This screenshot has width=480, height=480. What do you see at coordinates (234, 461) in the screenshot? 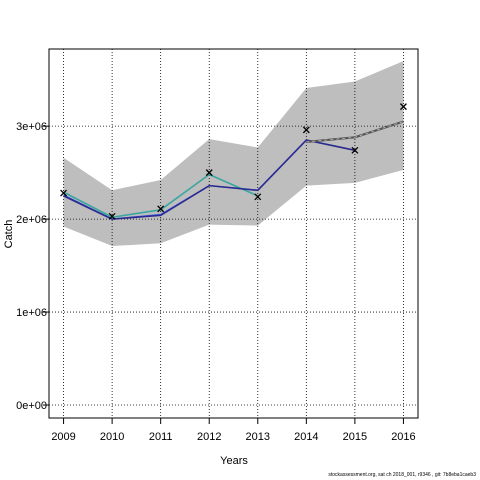
I see `x-axis-title: Years` at bounding box center [234, 461].